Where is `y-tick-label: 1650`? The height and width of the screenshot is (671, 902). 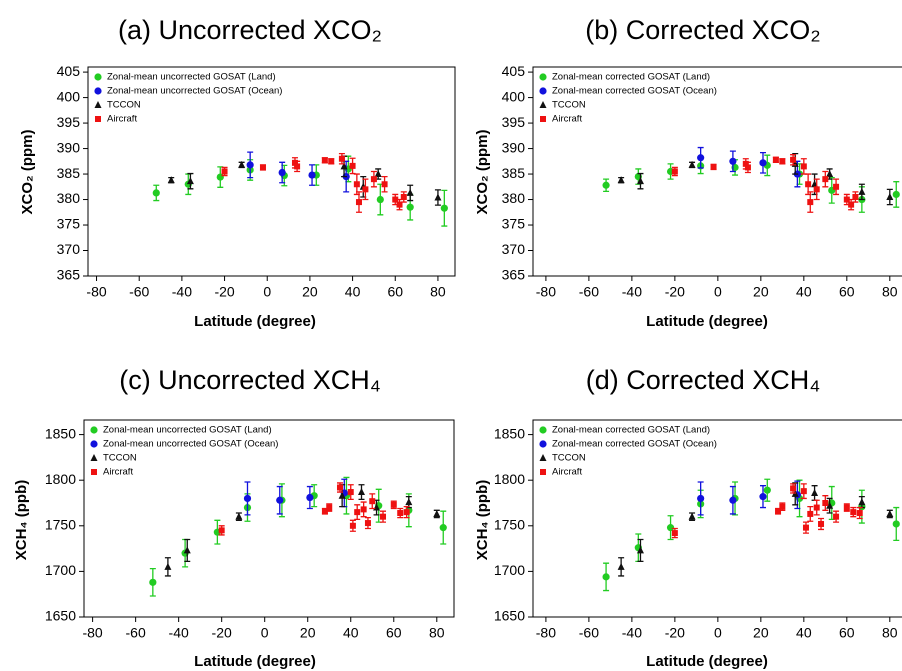
y-tick-label: 1650 is located at coordinates (509, 616).